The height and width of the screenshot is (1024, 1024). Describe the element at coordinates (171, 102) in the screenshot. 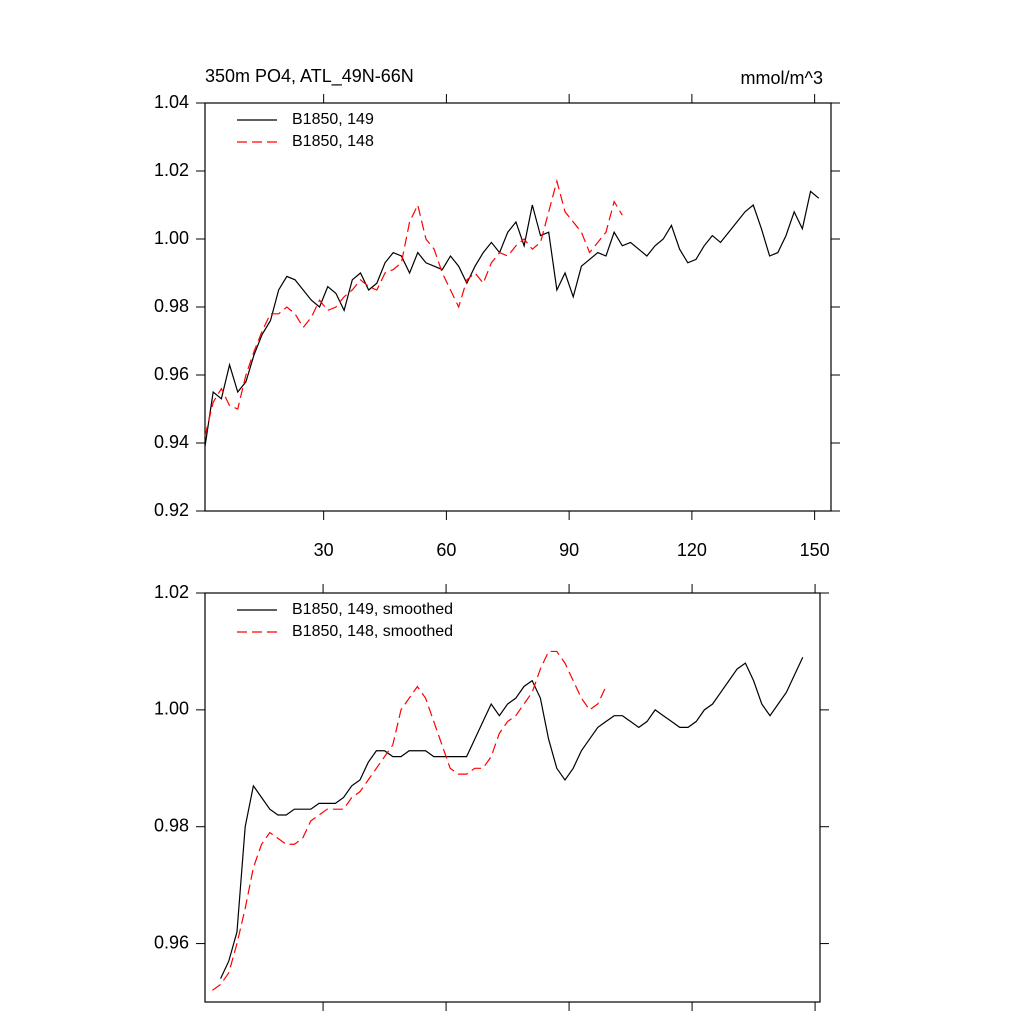

I see `y-tick-label: 1.04` at that location.